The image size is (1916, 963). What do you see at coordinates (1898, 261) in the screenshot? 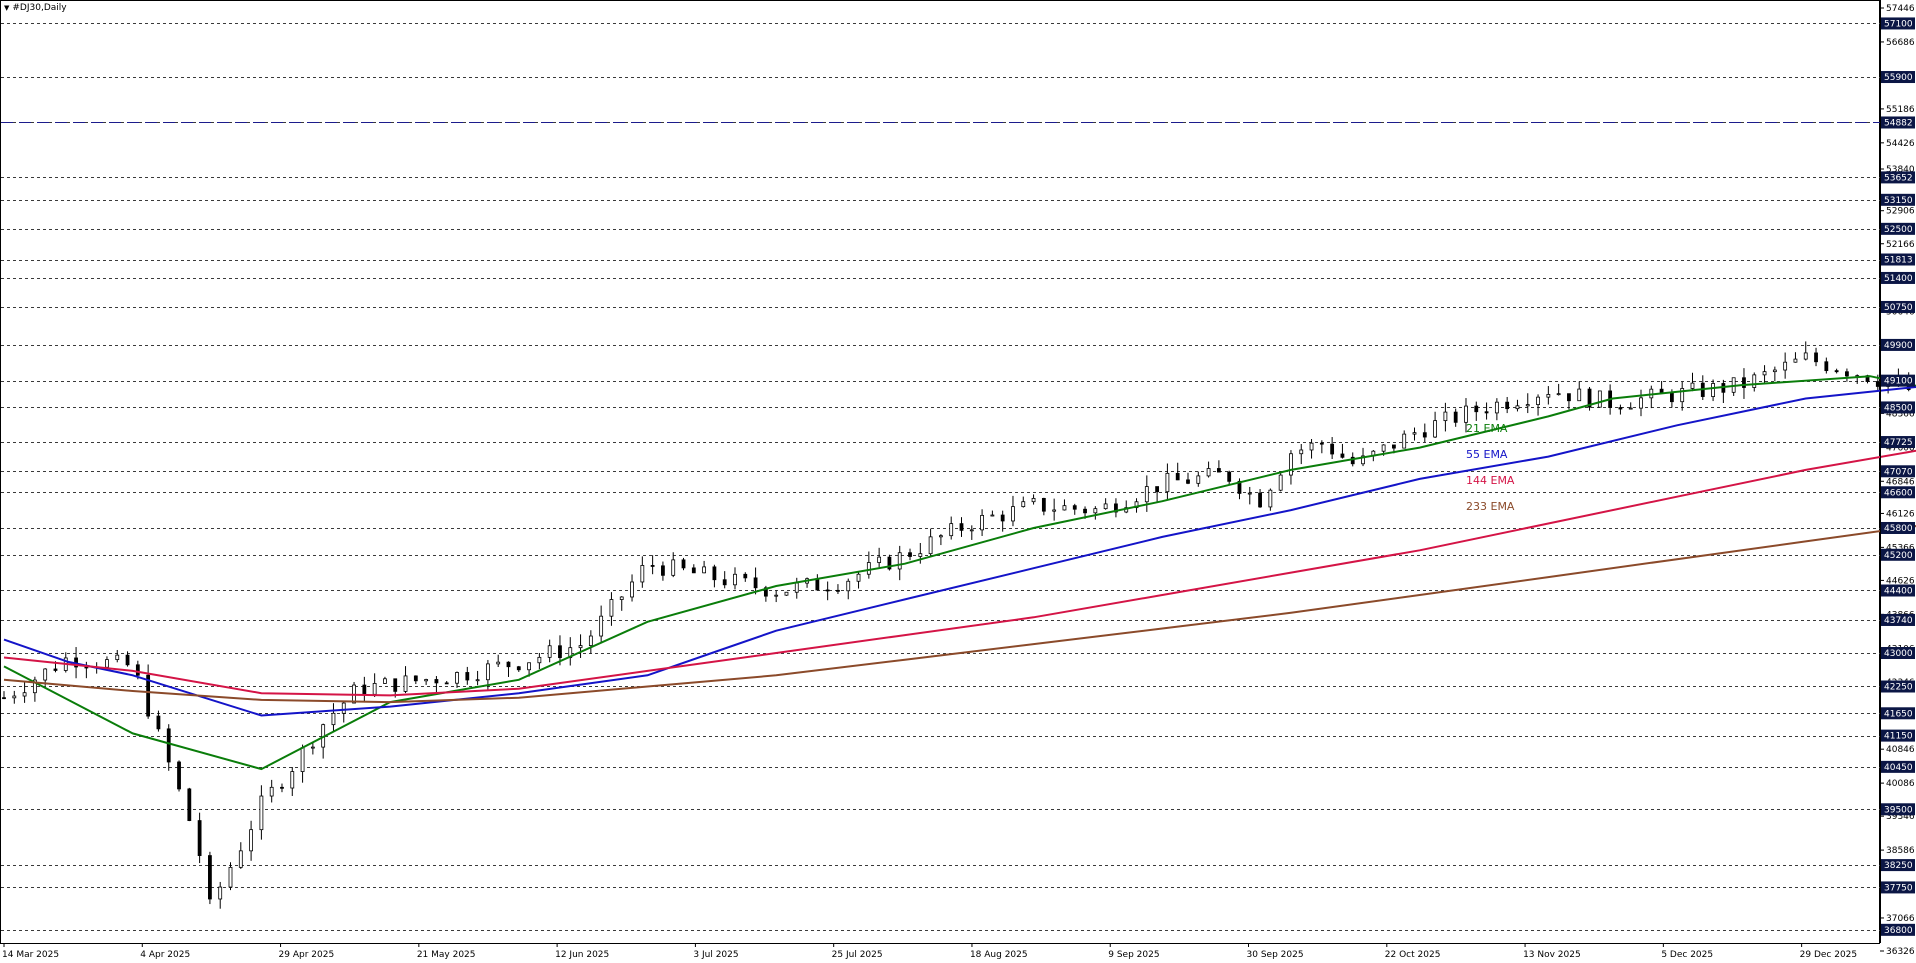
I see `level-price-label: 51813` at bounding box center [1898, 261].